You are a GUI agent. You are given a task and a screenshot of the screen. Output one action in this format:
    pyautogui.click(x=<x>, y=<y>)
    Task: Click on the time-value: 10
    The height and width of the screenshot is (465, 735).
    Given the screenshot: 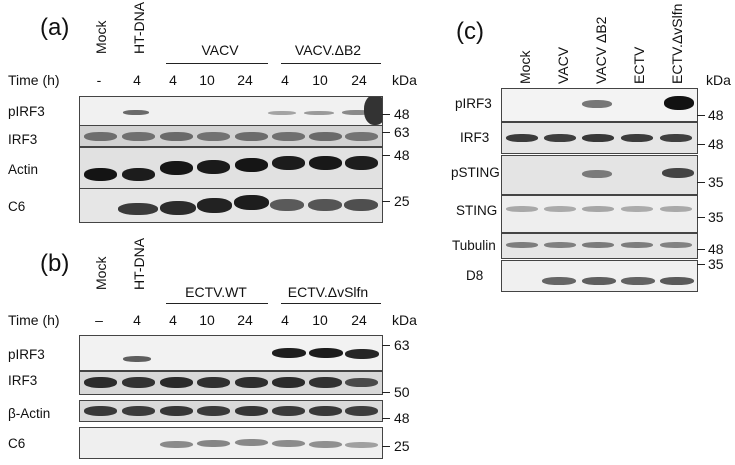 What is the action you would take?
    pyautogui.click(x=207, y=80)
    